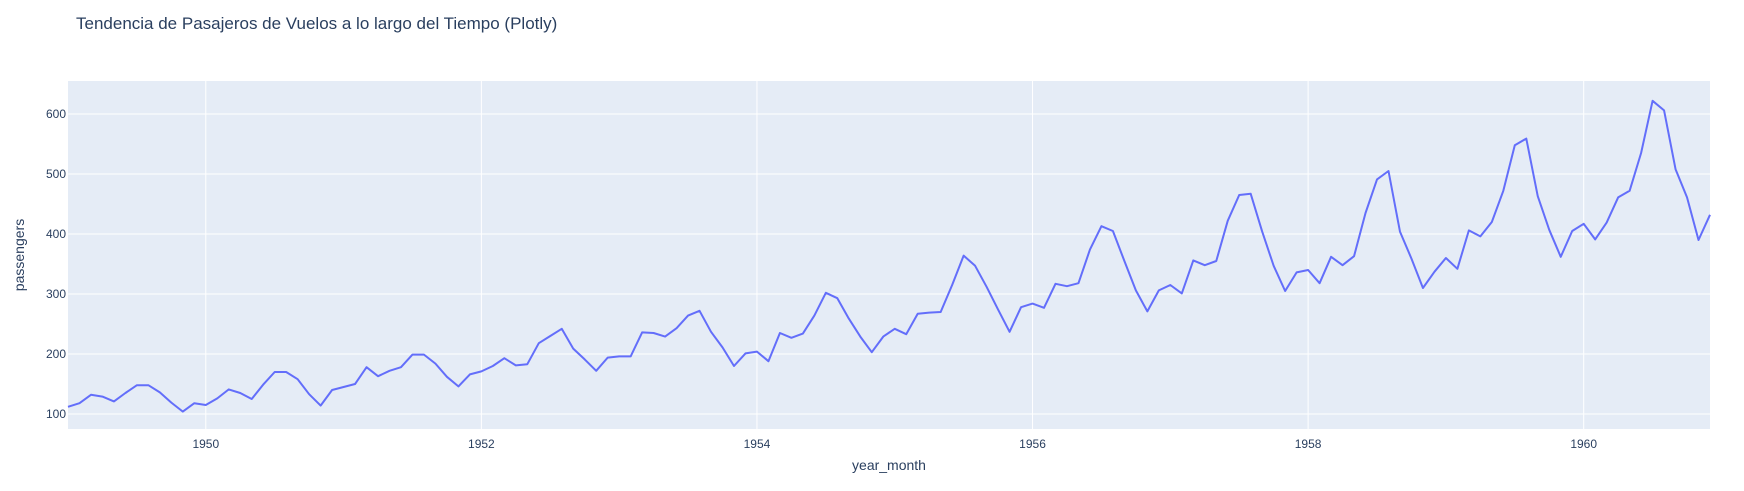  What do you see at coordinates (56, 264) in the screenshot?
I see `y-axis-ticks: 100 200 300 400 500 600` at bounding box center [56, 264].